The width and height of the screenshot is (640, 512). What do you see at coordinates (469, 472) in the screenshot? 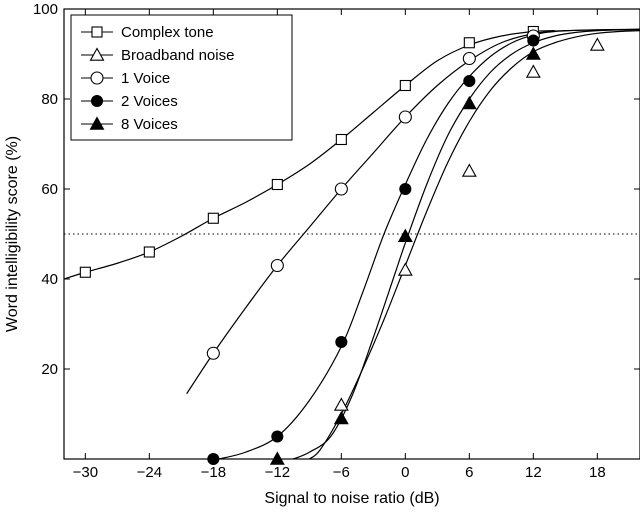
I see `x-tick-label: 6` at bounding box center [469, 472].